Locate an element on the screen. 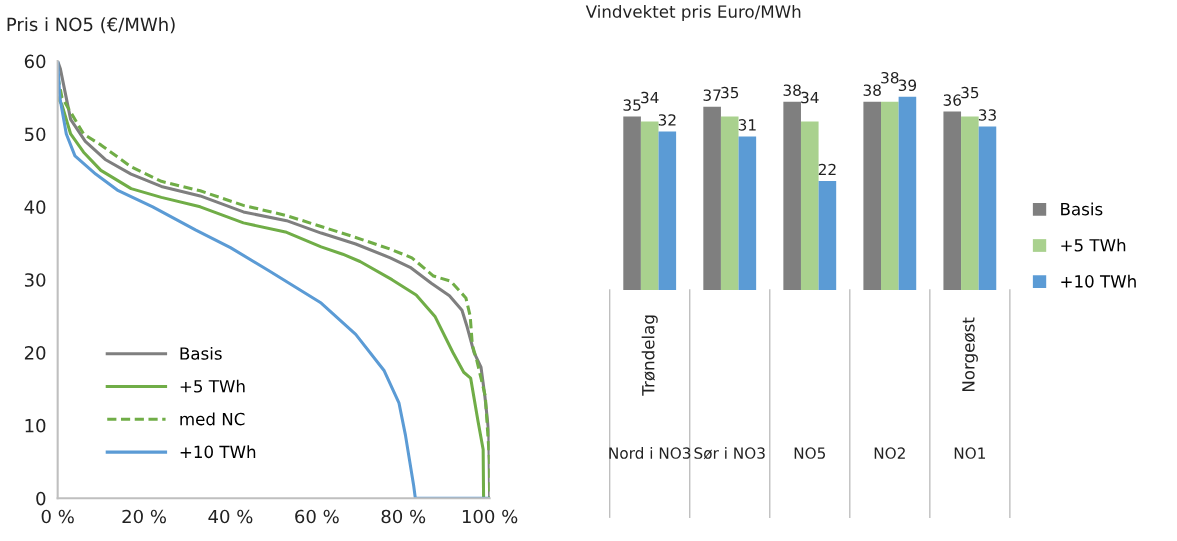  chart-title: Vindvektet pris Euro/MWh is located at coordinates (693, 13).